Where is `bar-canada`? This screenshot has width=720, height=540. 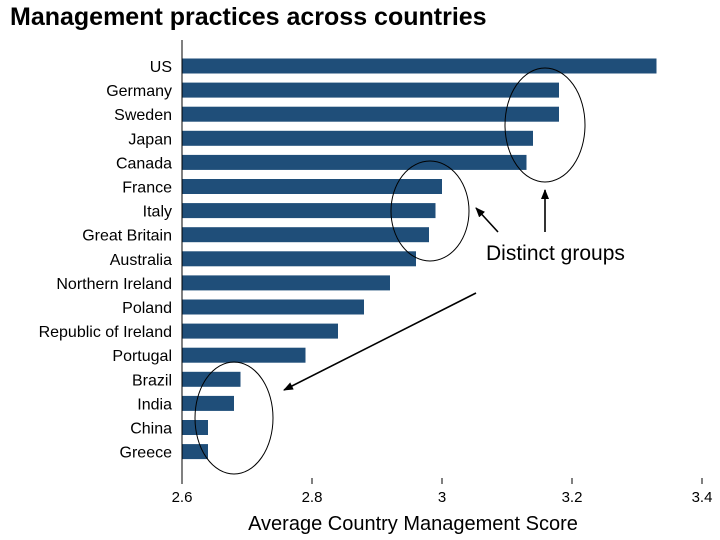
bar-canada is located at coordinates (354, 162).